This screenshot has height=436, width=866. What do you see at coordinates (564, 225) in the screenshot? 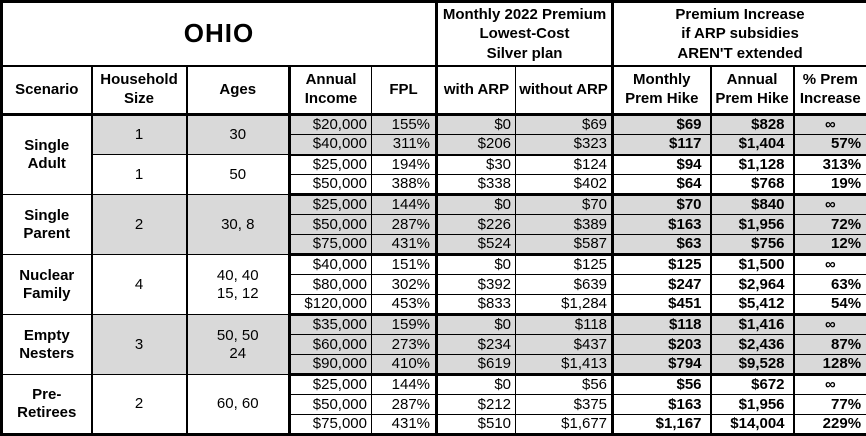
I see `without-arp-cell: $389` at bounding box center [564, 225].